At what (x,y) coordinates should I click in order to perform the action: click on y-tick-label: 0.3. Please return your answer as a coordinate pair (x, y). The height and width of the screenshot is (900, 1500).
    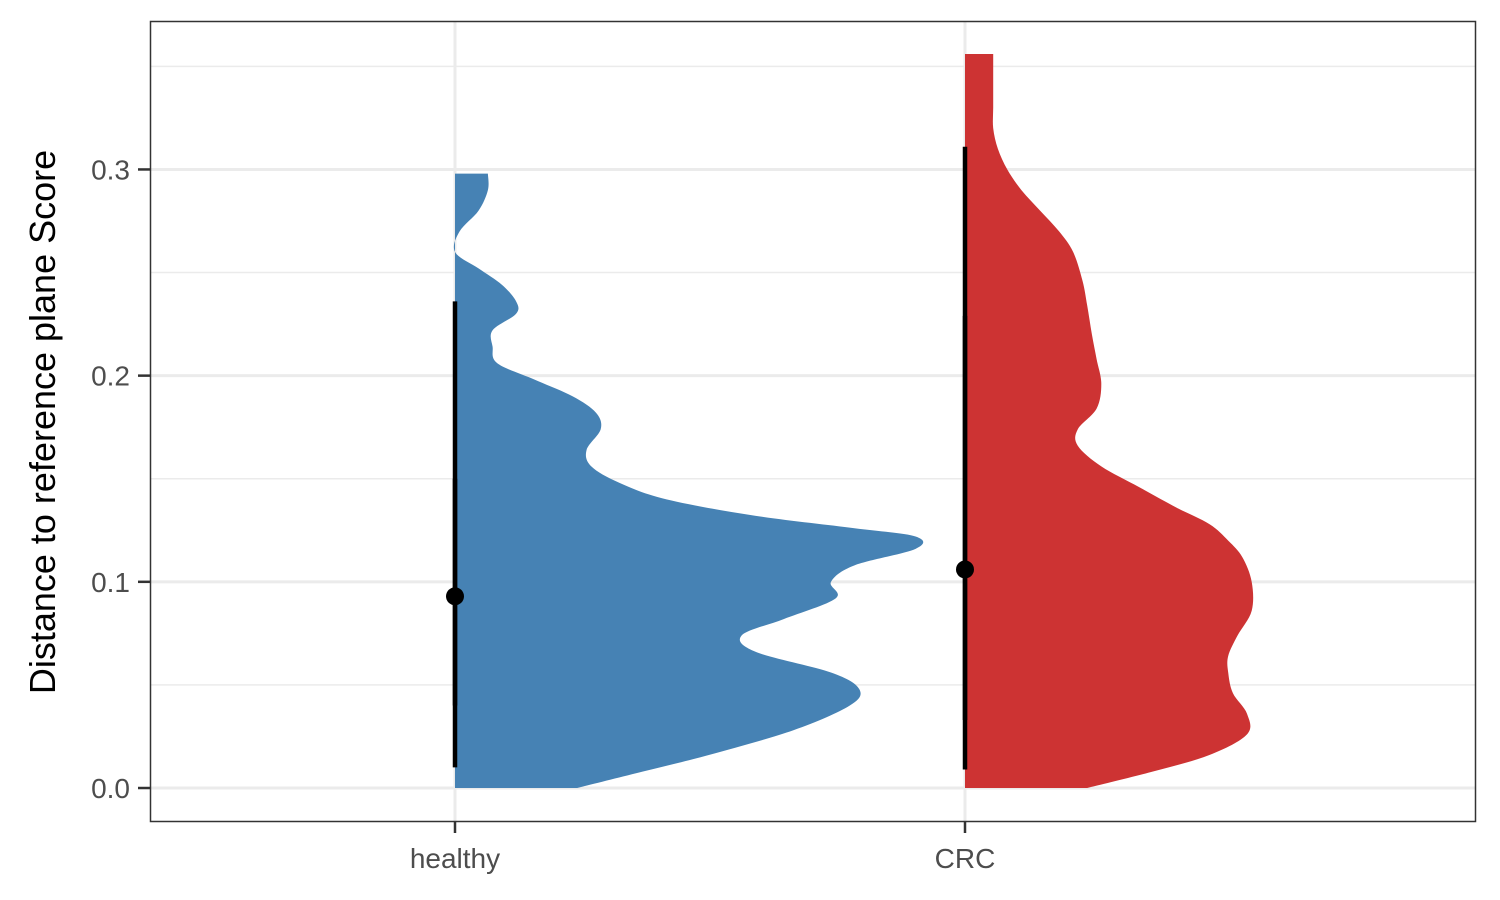
    Looking at the image, I should click on (110, 169).